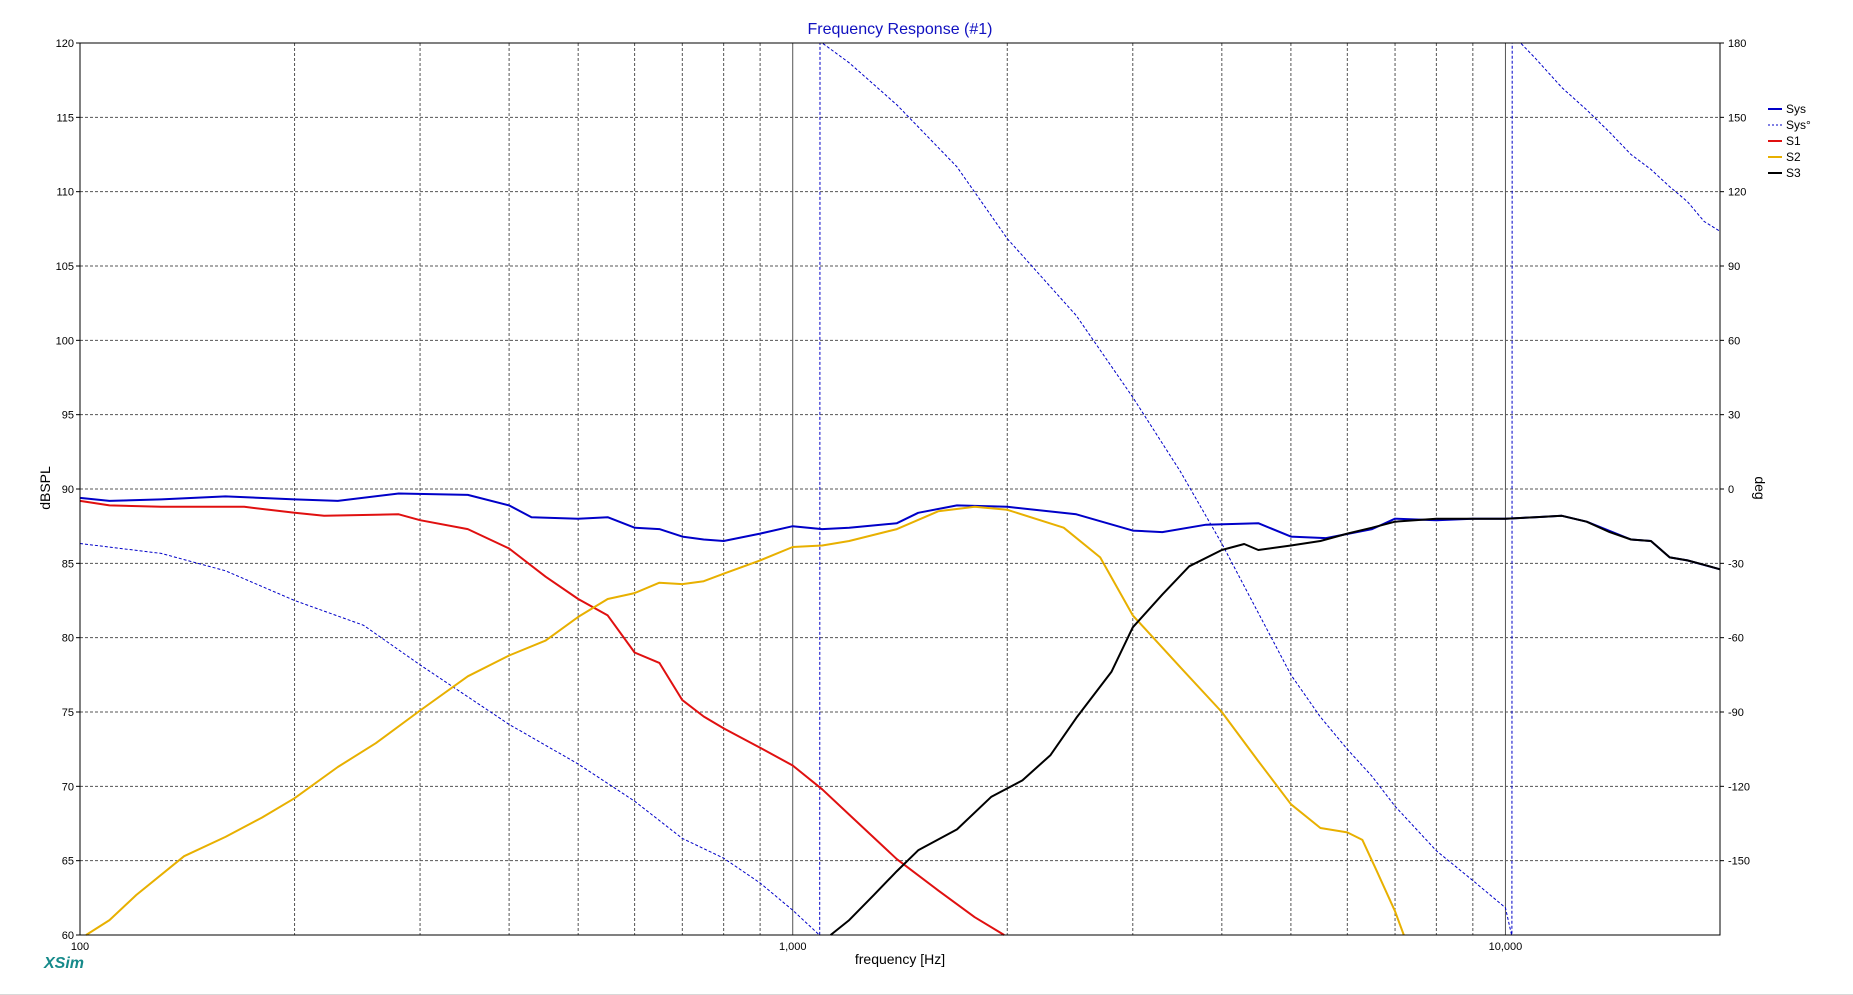 This screenshot has height=995, width=1853. Describe the element at coordinates (1793, 173) in the screenshot. I see `legend-label: S3` at that location.